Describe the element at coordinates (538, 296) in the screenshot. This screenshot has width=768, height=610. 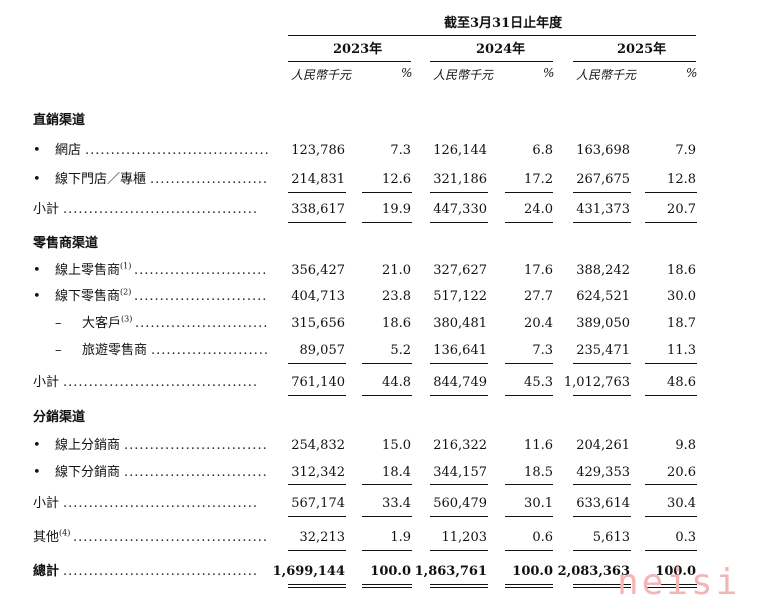
I see `row-1-1-value-3: 27.7` at that location.